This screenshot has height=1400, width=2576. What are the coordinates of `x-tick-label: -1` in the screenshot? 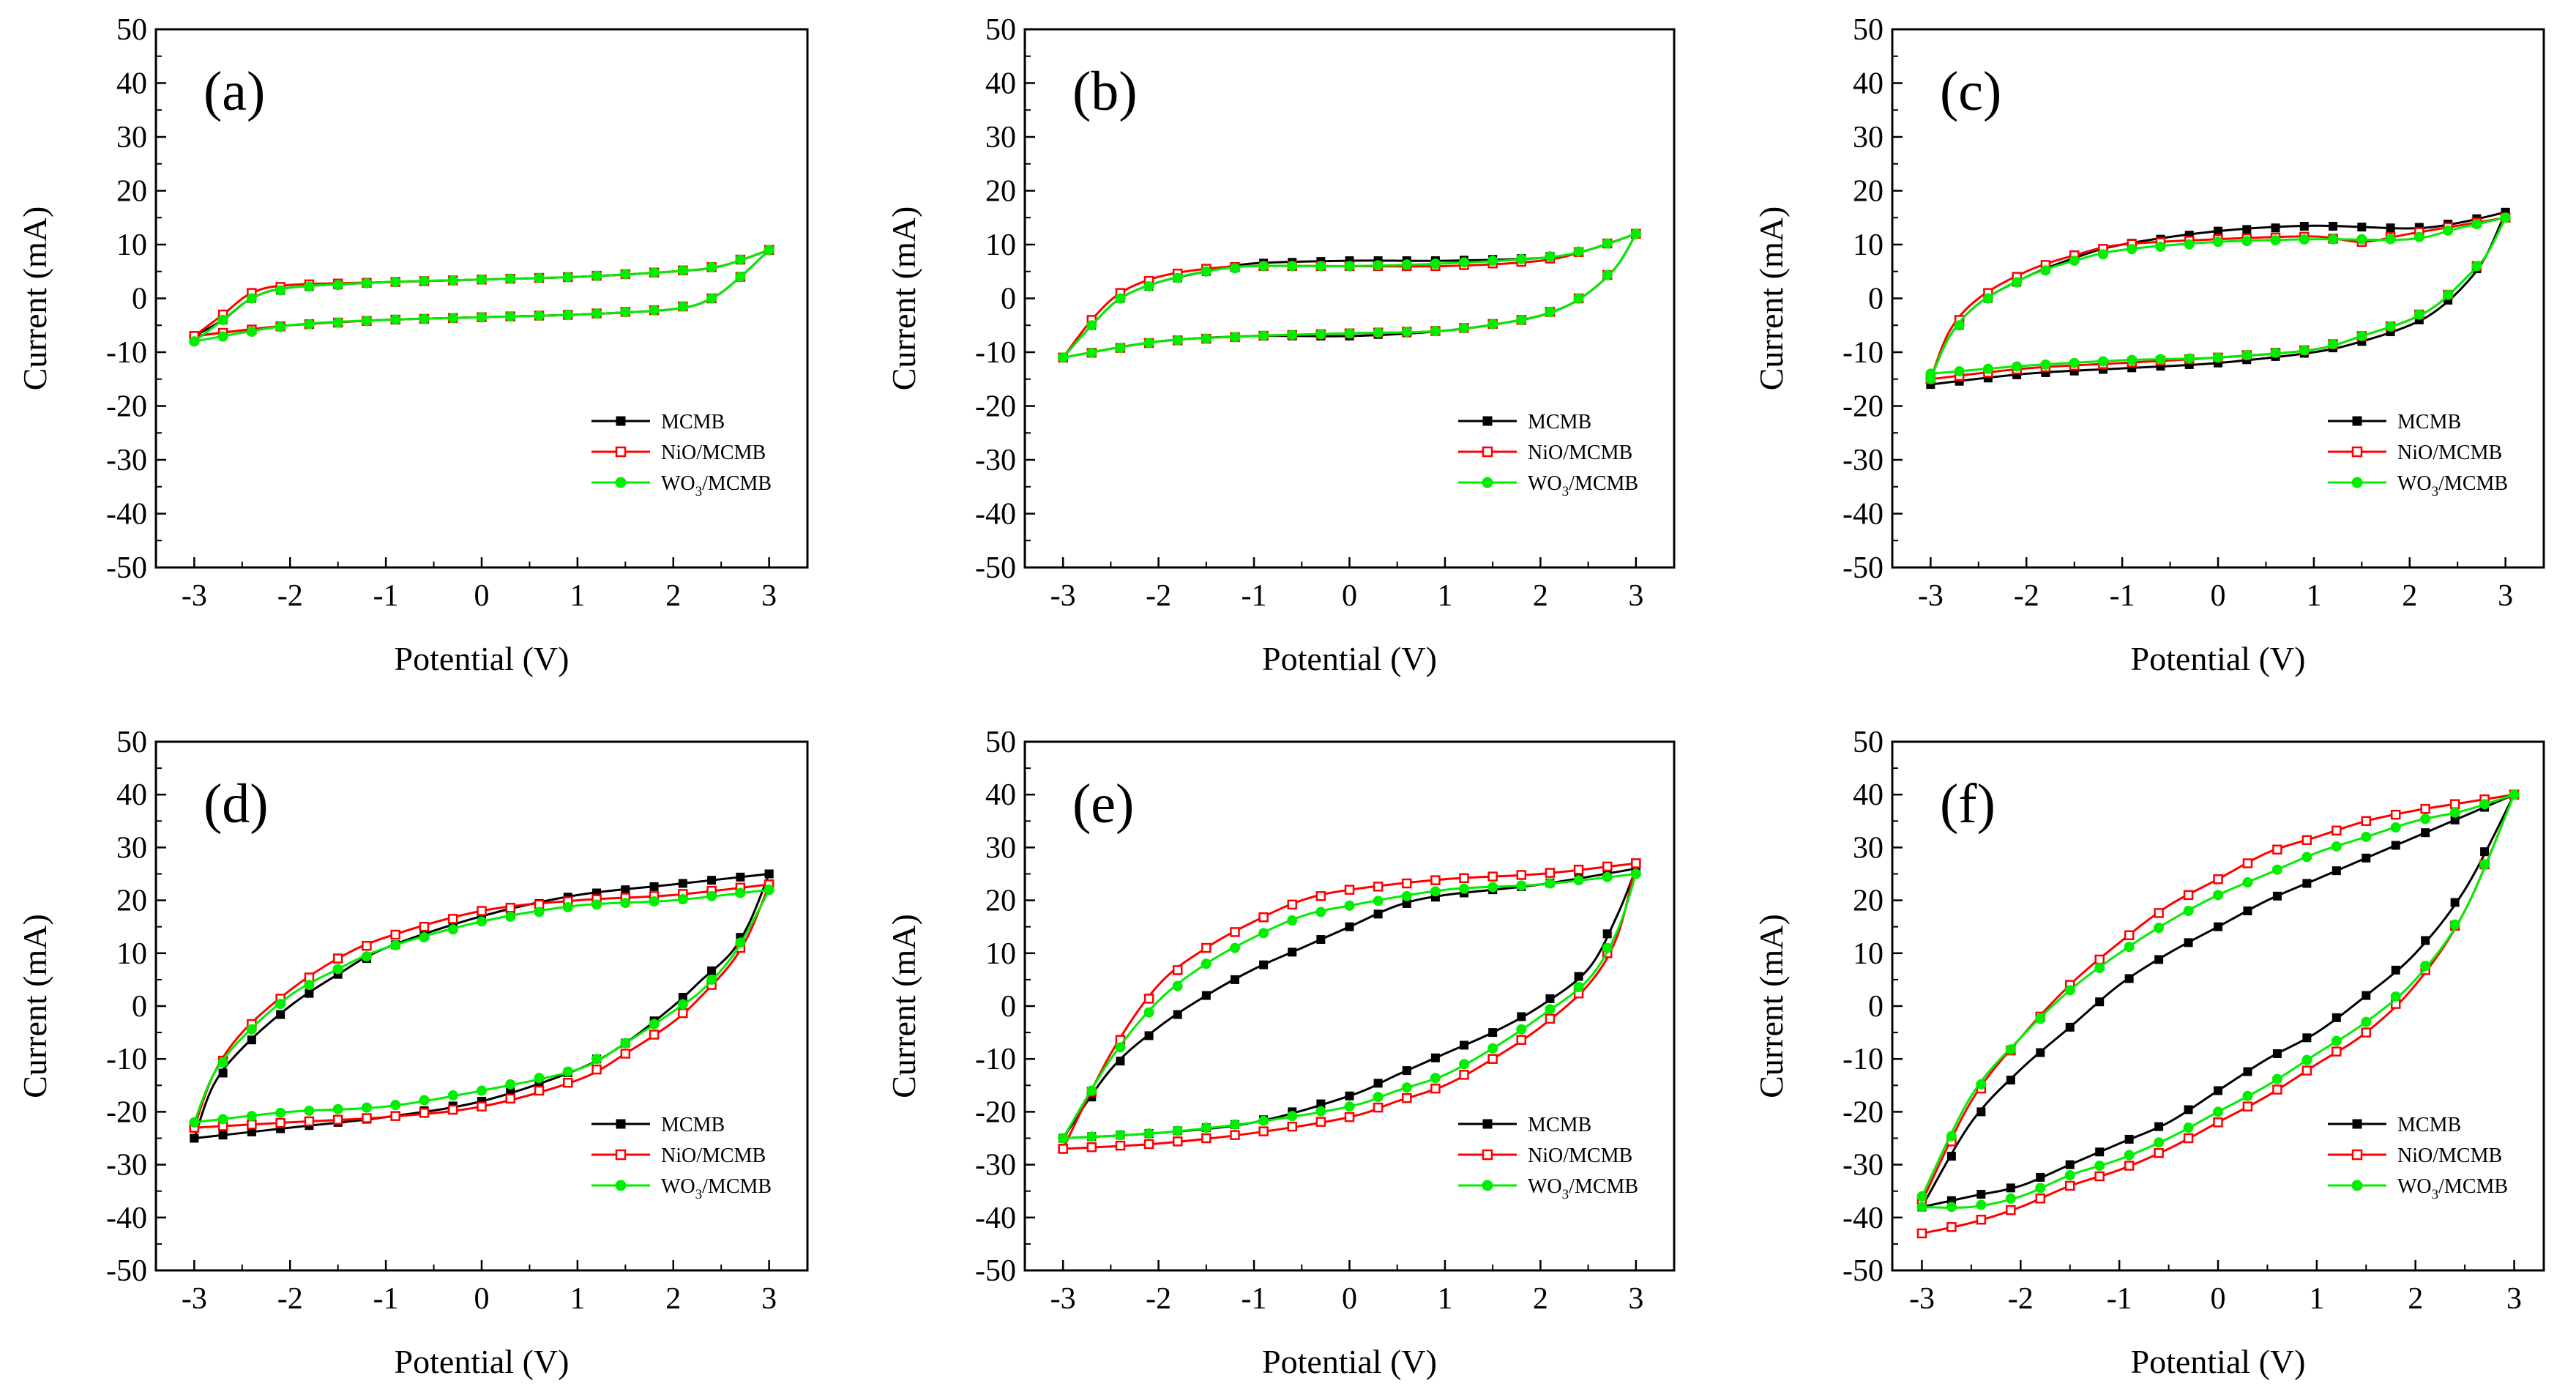 It's located at (1254, 596).